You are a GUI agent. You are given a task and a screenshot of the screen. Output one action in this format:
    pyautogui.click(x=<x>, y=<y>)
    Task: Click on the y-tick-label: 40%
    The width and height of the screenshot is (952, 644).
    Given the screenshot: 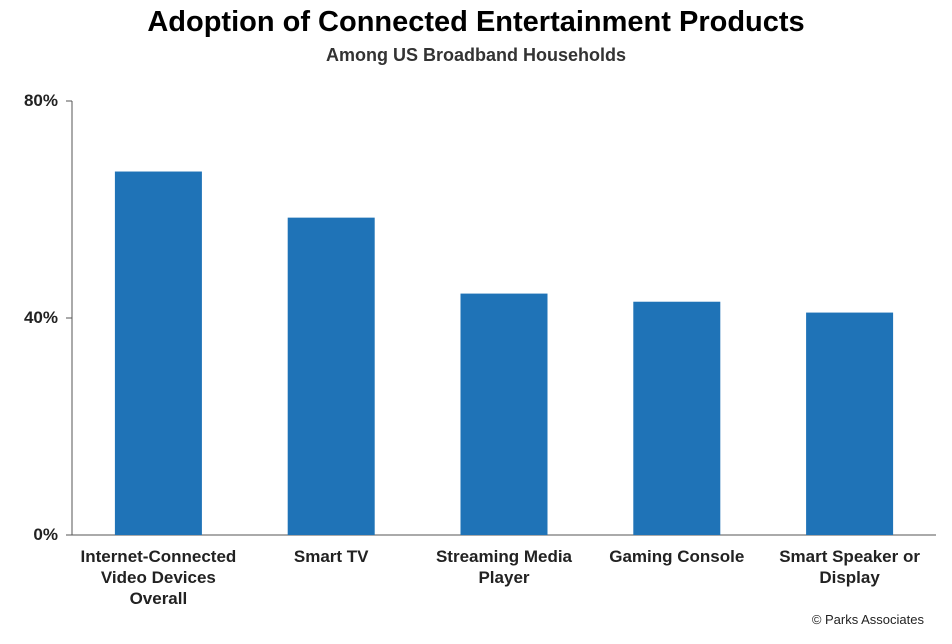 What is the action you would take?
    pyautogui.click(x=40, y=317)
    